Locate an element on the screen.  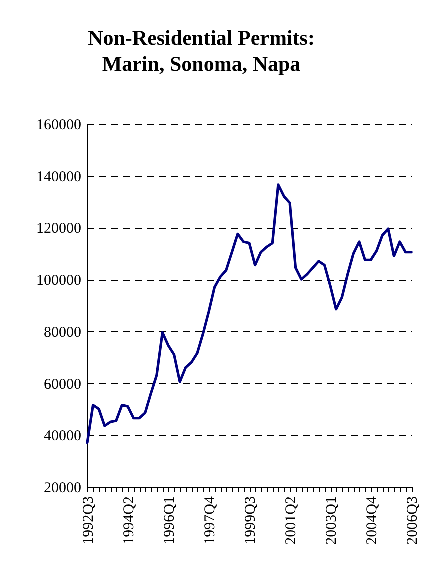
x-tick-label: 1997Q4 is located at coordinates (210, 520).